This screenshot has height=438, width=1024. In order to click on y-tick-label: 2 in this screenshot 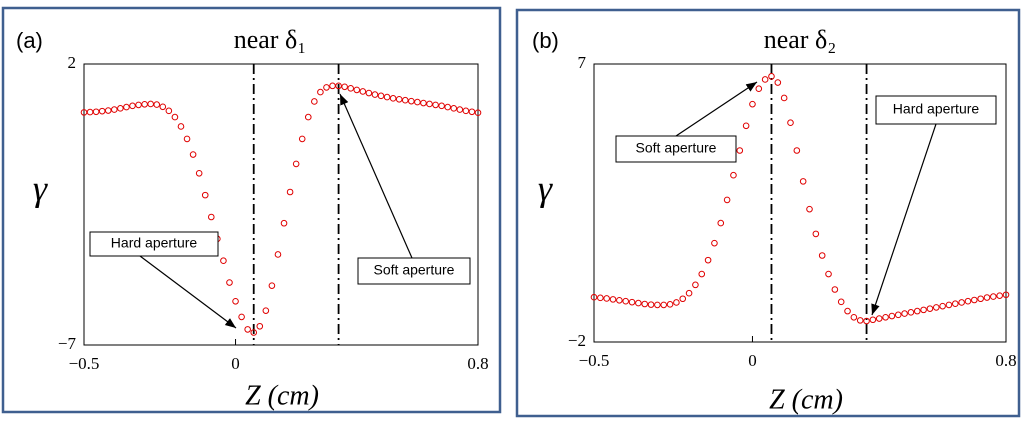, I will do `click(72, 62)`.